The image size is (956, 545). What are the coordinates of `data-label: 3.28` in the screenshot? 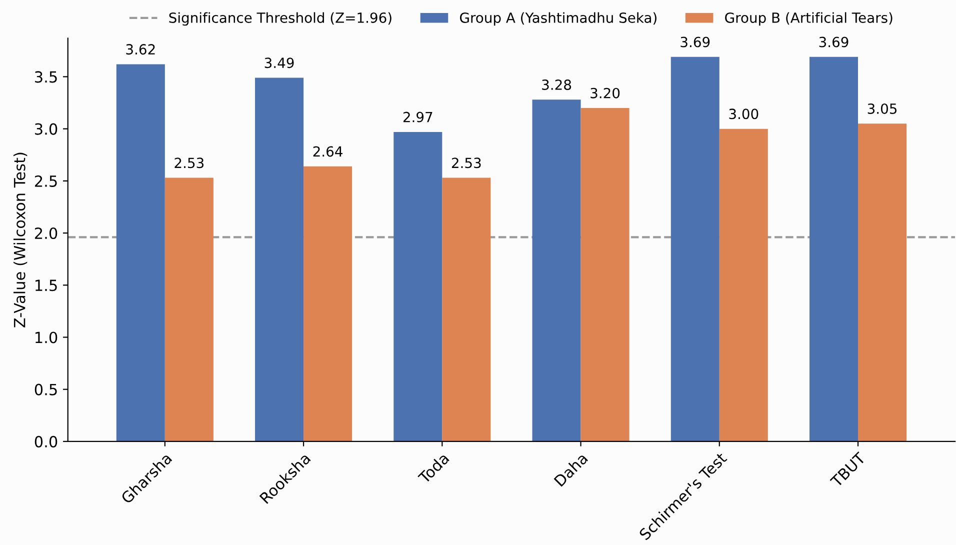 It's located at (557, 84).